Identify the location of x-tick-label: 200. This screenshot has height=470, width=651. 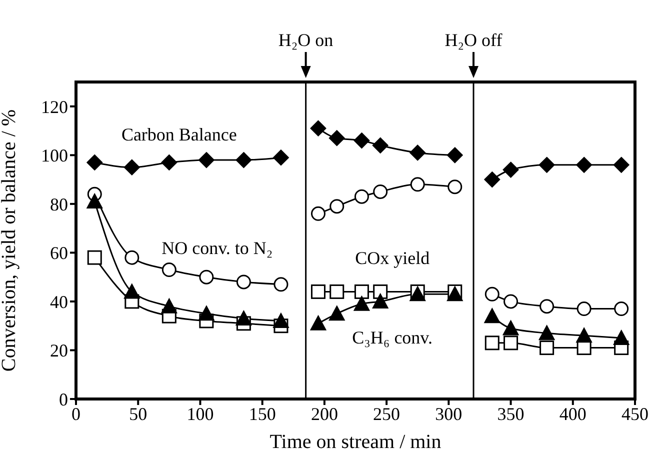
(324, 414).